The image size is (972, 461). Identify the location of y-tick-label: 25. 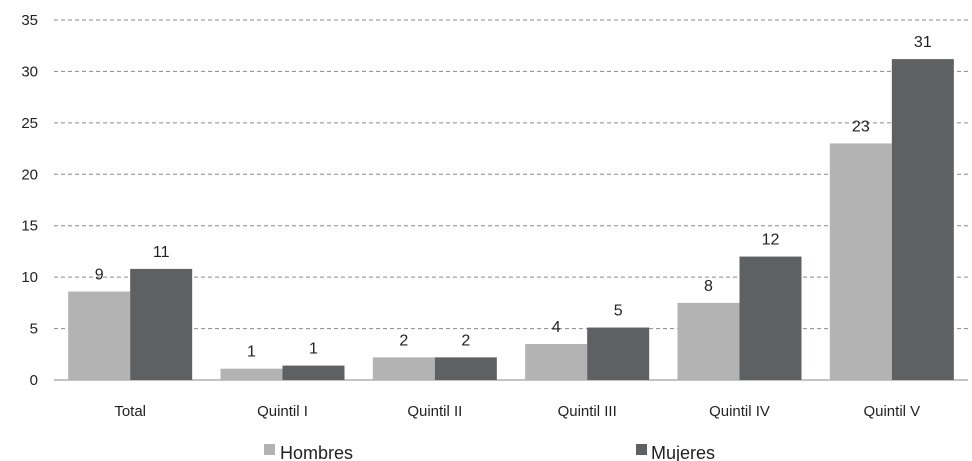
(29, 123).